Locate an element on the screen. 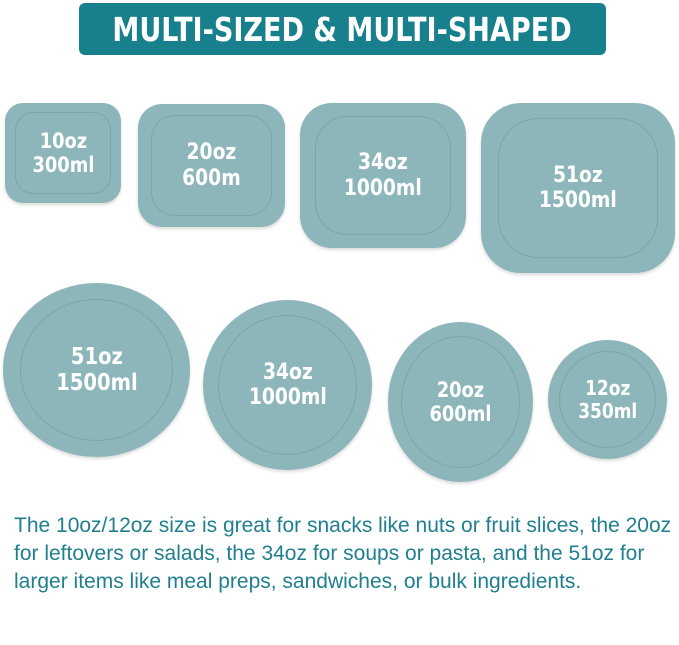 The image size is (679, 645). square-lid-10oz: 10oz 300ml is located at coordinates (63, 153).